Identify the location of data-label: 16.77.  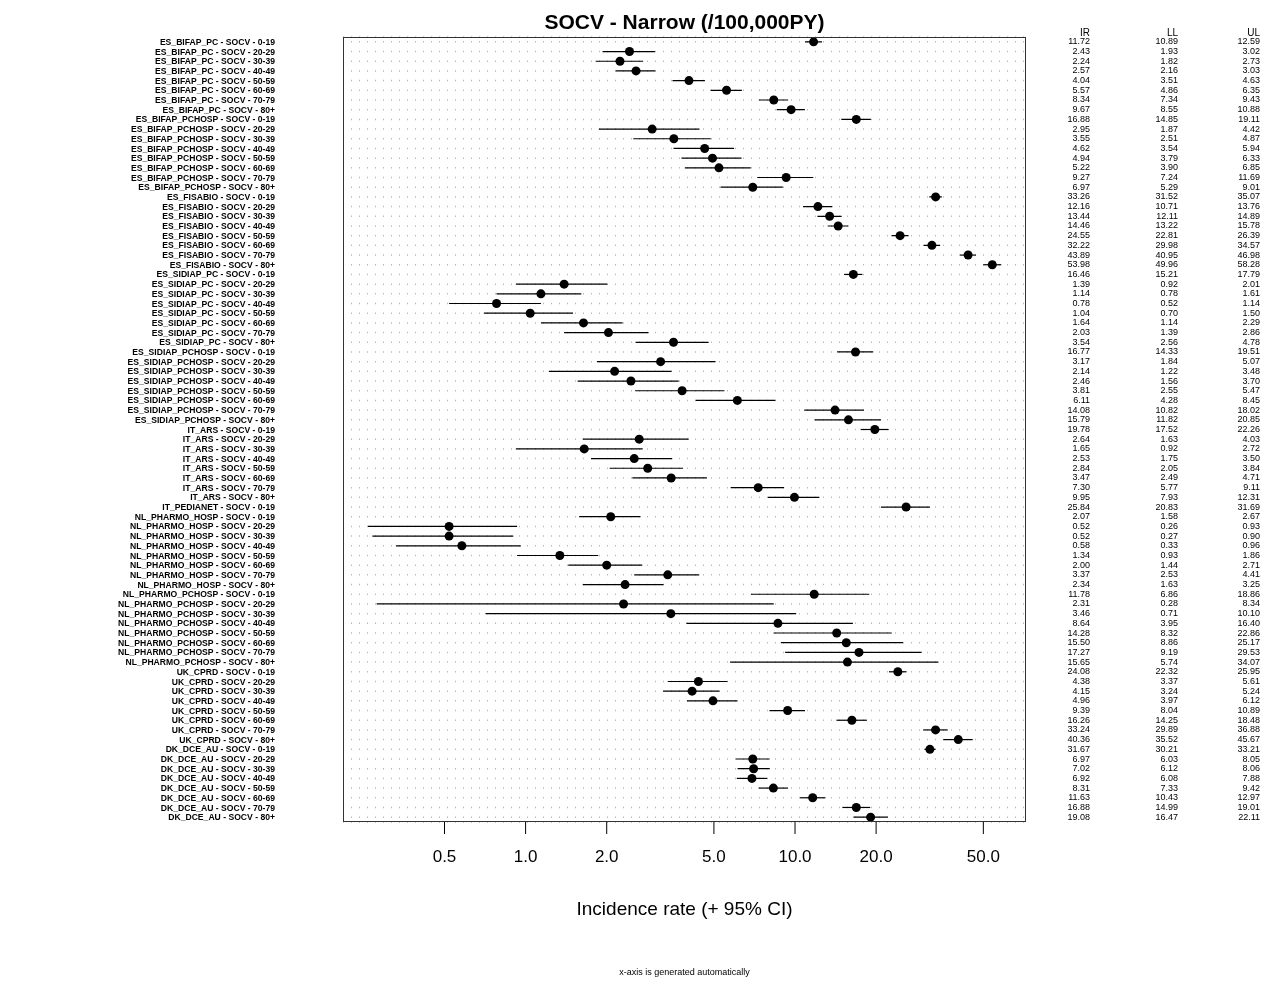
(1078, 351).